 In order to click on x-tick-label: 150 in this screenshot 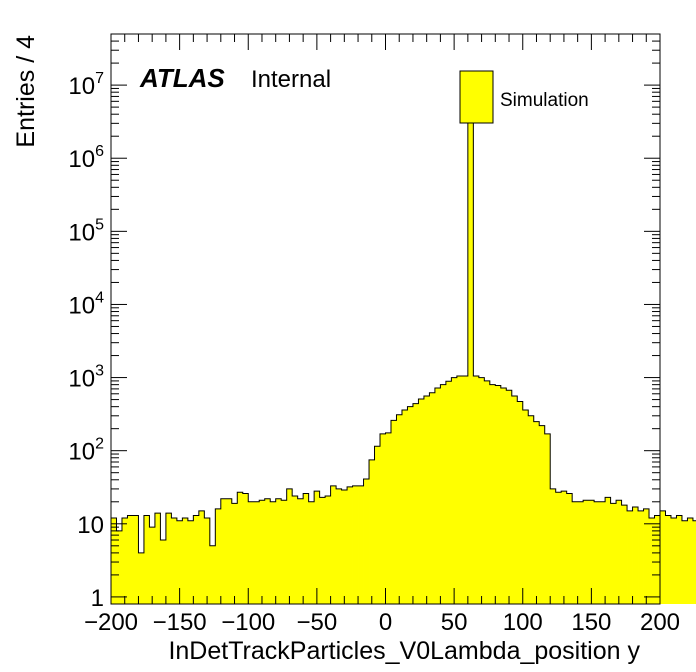, I will do `click(591, 622)`.